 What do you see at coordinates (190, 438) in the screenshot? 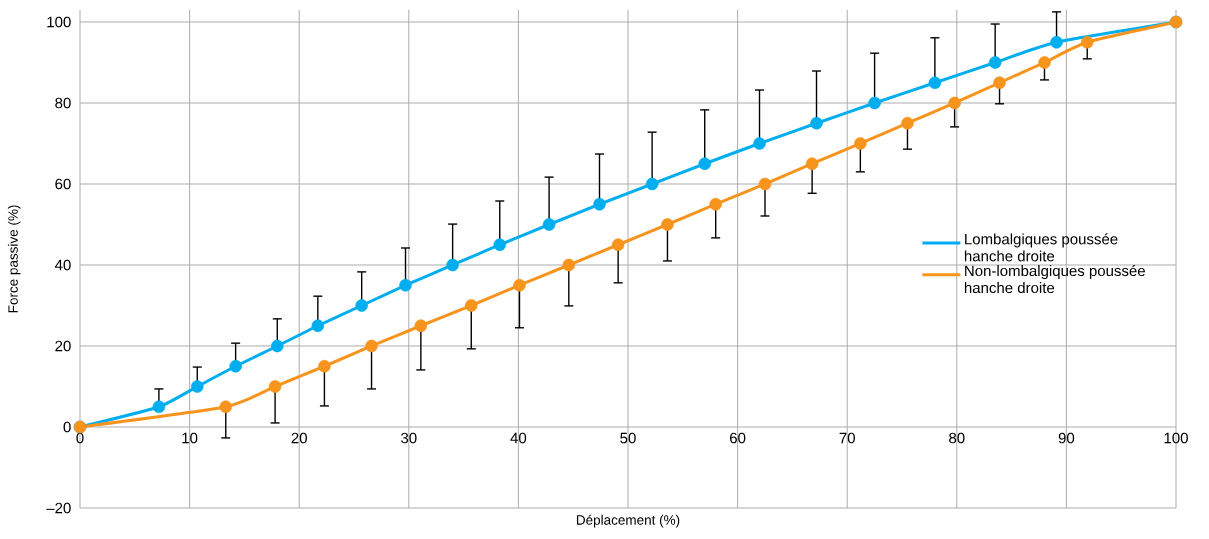
I see `x-tick-label: 10` at bounding box center [190, 438].